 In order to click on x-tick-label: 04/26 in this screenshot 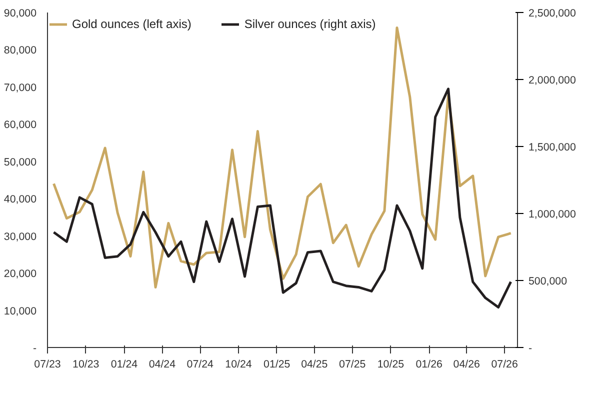, I will do `click(466, 364)`.